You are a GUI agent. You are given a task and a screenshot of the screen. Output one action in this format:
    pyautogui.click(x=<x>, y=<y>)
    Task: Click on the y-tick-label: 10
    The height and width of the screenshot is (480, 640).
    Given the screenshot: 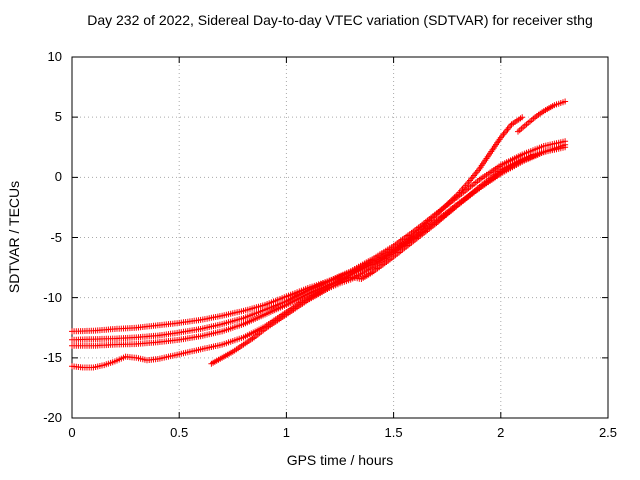 What is the action you would take?
    pyautogui.click(x=54, y=56)
    